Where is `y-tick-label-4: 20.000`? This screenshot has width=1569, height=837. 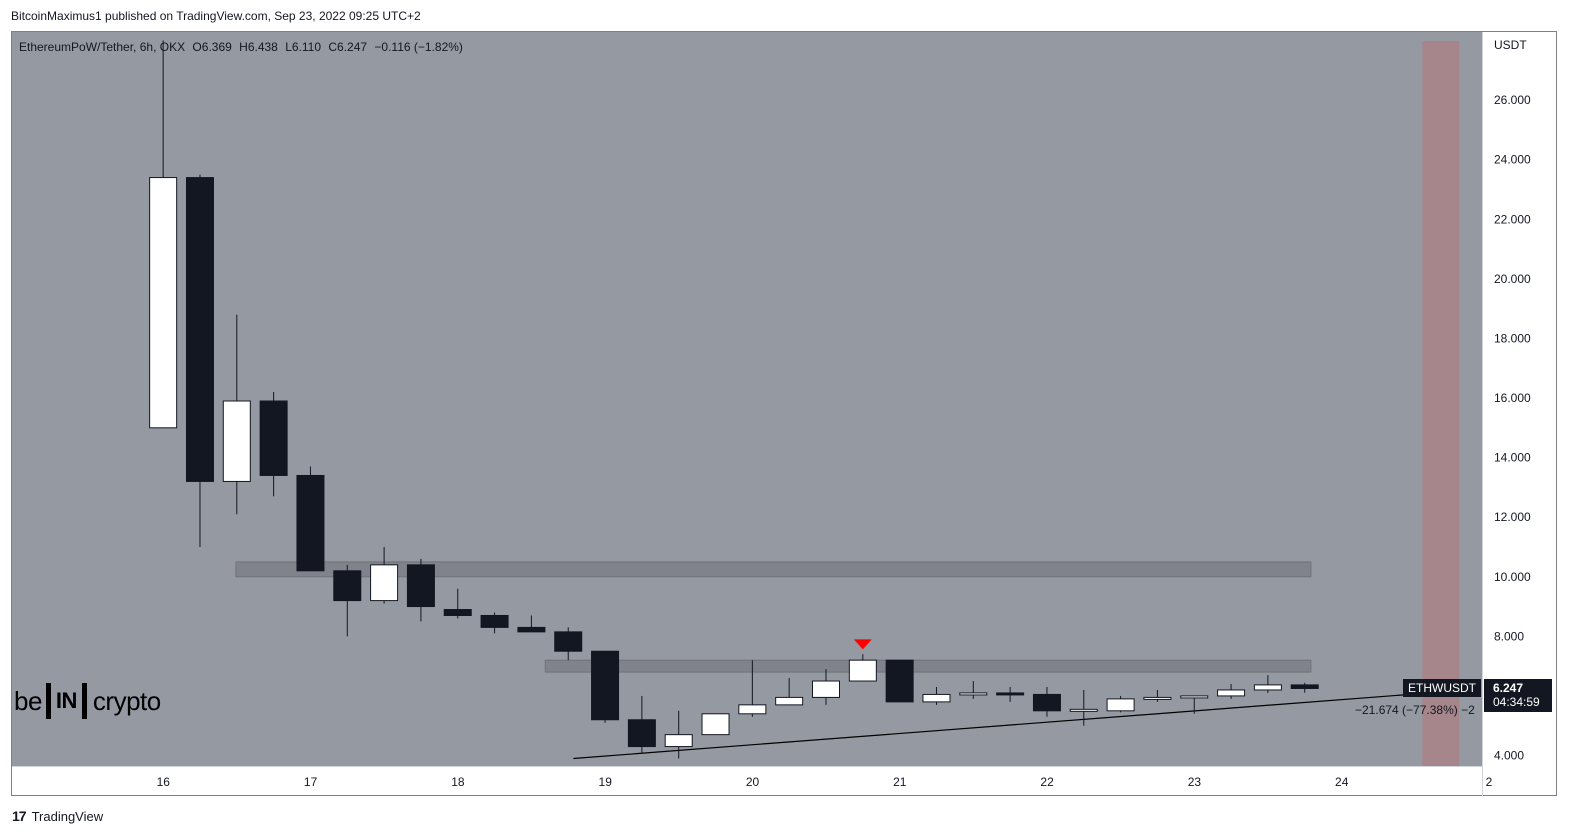 y-tick-label-4: 20.000 is located at coordinates (1512, 279).